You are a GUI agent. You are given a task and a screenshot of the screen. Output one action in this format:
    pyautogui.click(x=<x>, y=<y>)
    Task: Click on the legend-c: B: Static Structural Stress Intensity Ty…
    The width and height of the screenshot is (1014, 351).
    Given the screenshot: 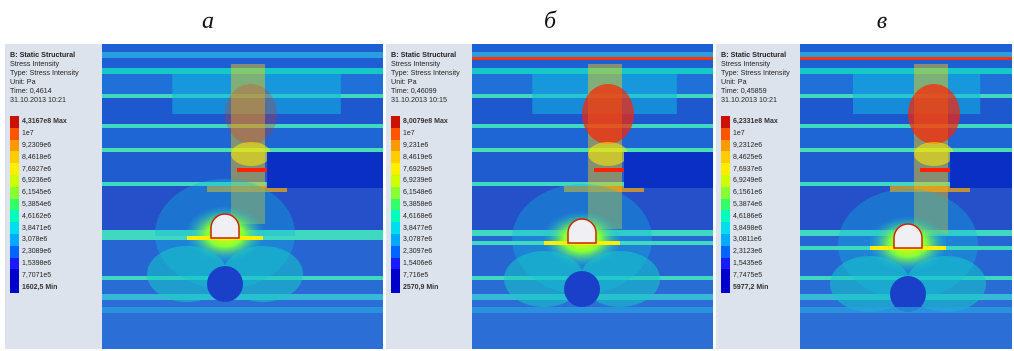 What is the action you would take?
    pyautogui.click(x=758, y=196)
    